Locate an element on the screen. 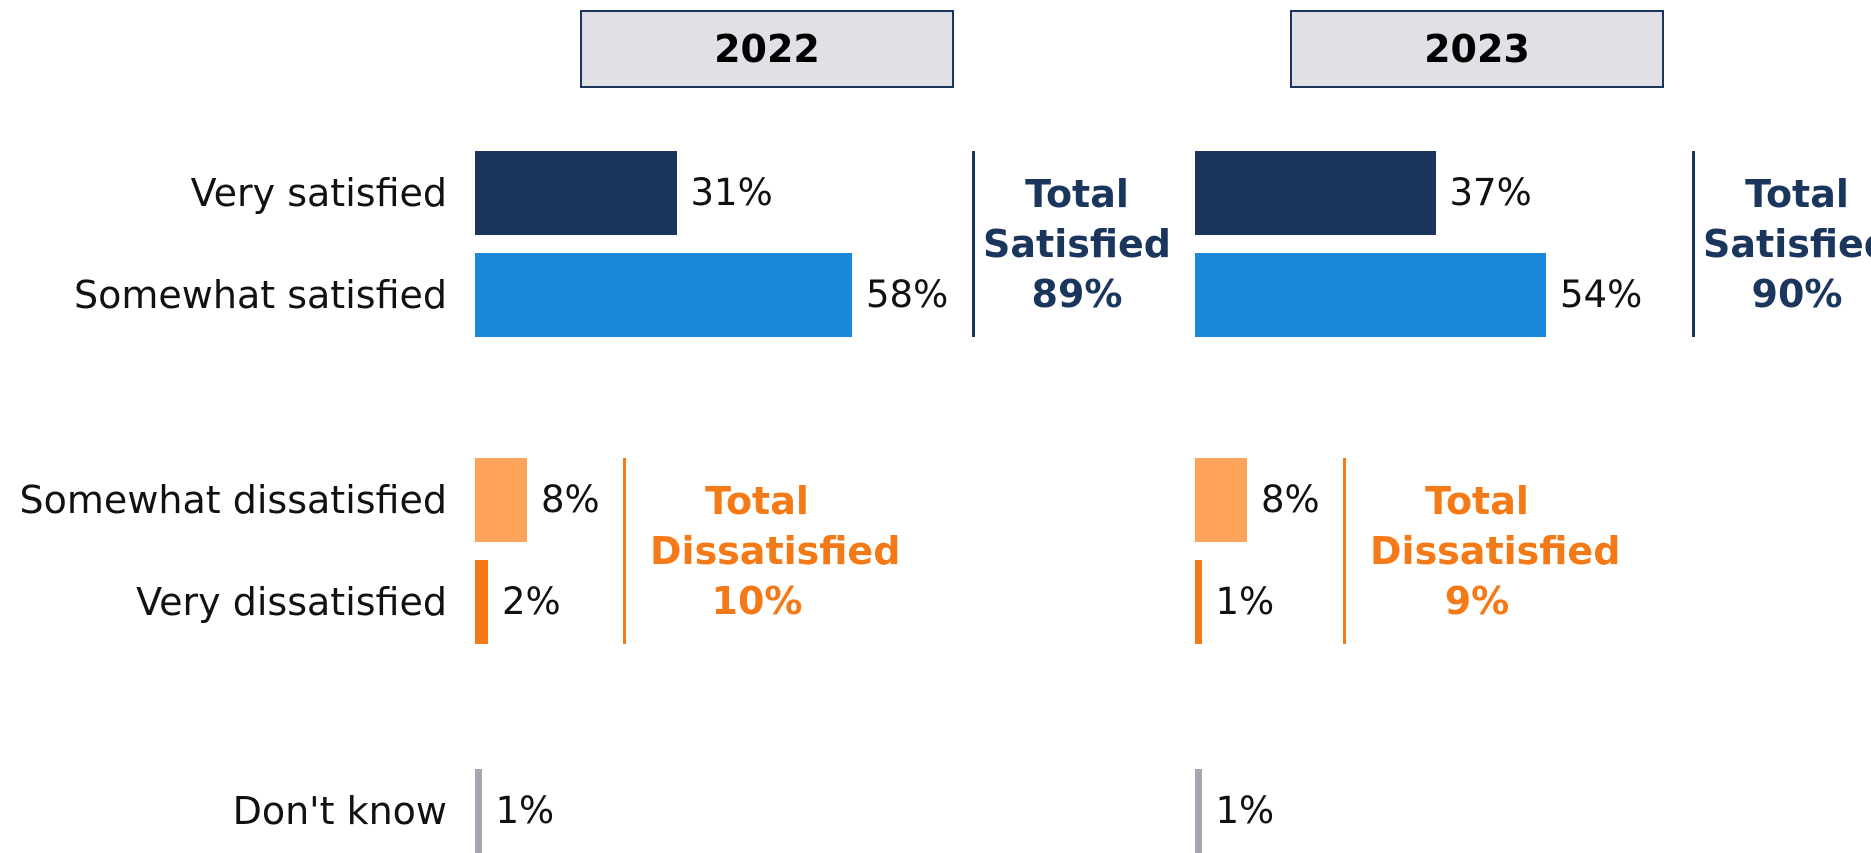 This screenshot has height=853, width=1871. category-label: Don't know is located at coordinates (339, 811).